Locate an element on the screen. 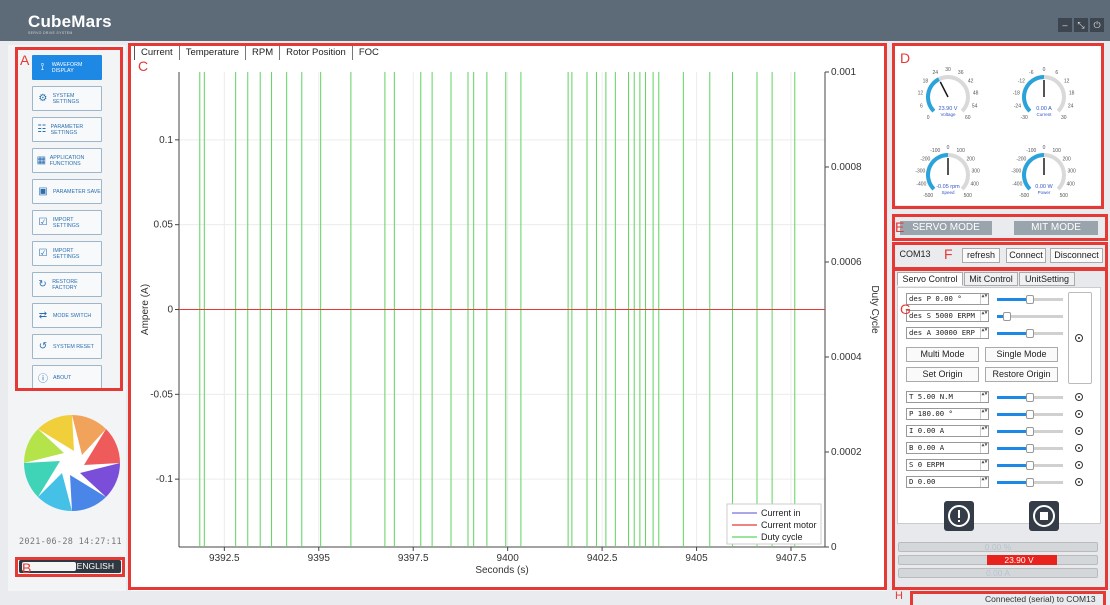  tab-unit-setting: UnitSetting is located at coordinates (1047, 279).